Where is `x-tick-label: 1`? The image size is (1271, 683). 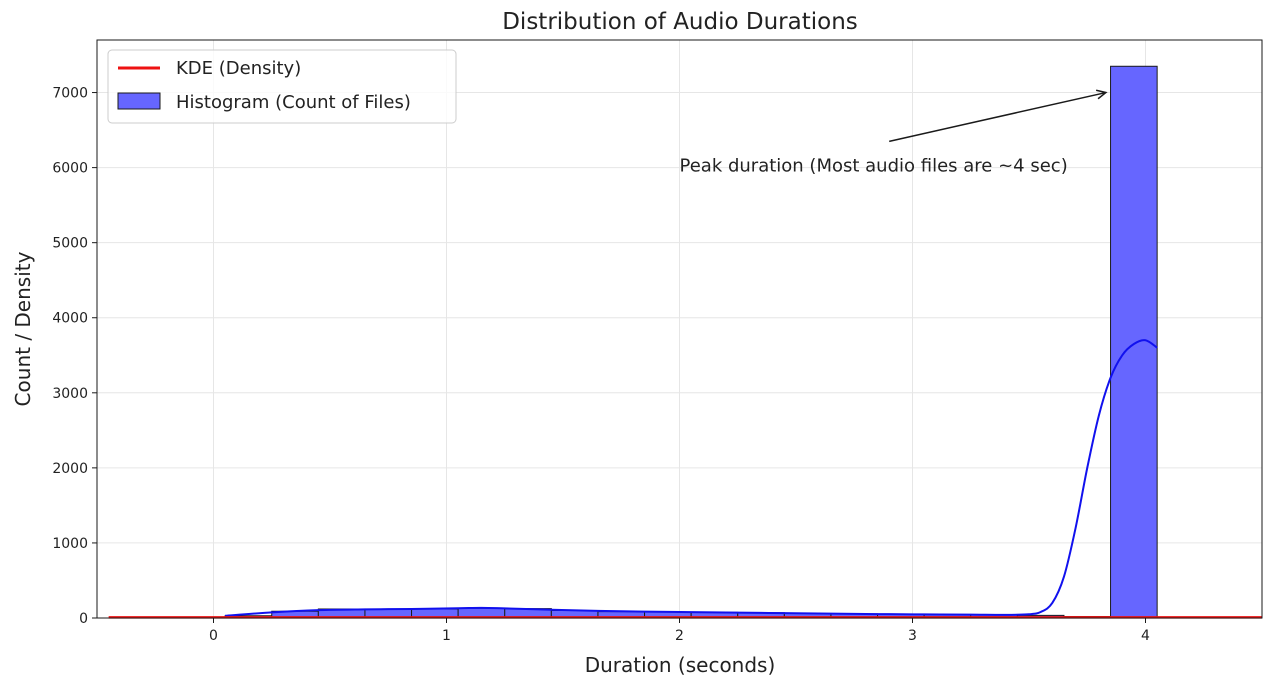
x-tick-label: 1 is located at coordinates (446, 636).